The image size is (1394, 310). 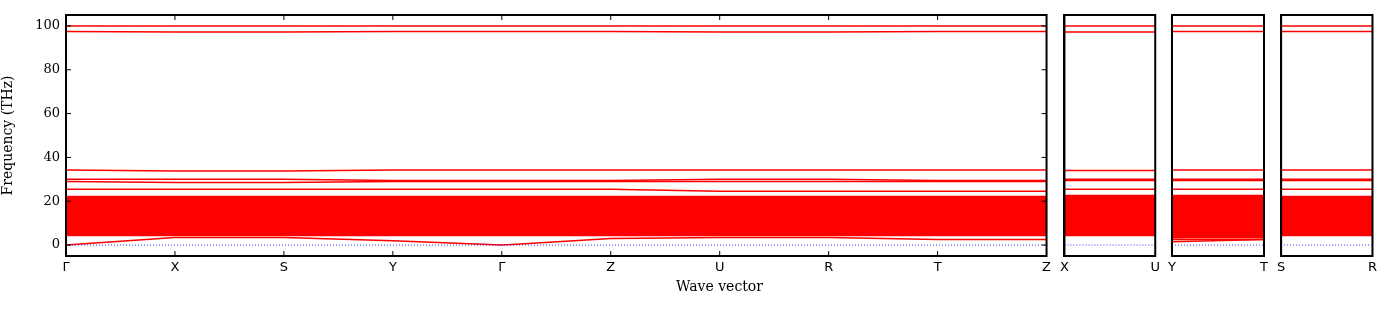 I want to click on x-axis-title: Wave vector, so click(x=719, y=286).